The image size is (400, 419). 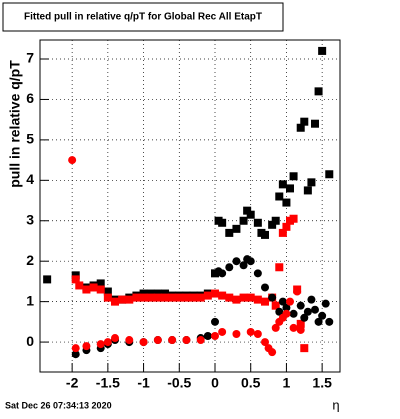 What do you see at coordinates (251, 383) in the screenshot?
I see `x-tick-label: 0.5` at bounding box center [251, 383].